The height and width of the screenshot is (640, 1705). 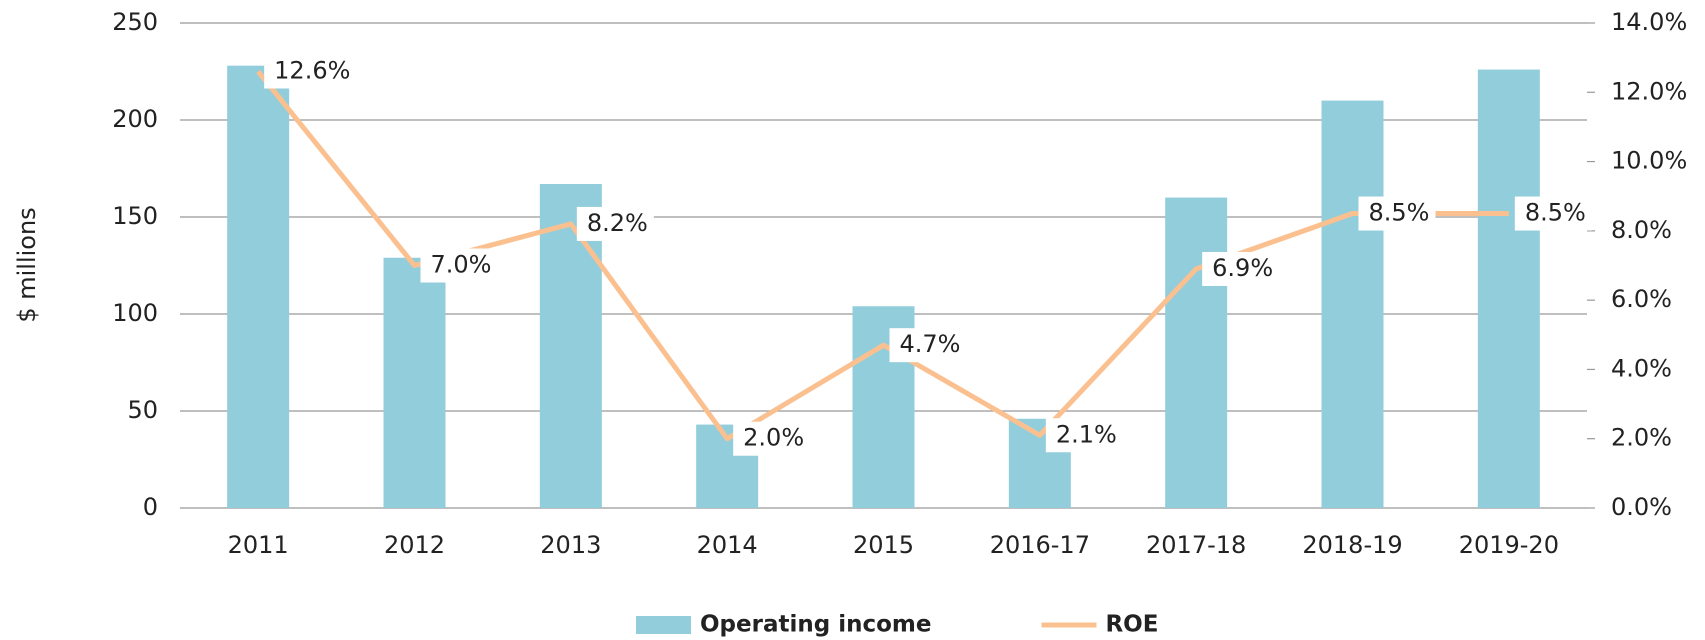 I want to click on y-tick-label: 100, so click(x=135, y=313).